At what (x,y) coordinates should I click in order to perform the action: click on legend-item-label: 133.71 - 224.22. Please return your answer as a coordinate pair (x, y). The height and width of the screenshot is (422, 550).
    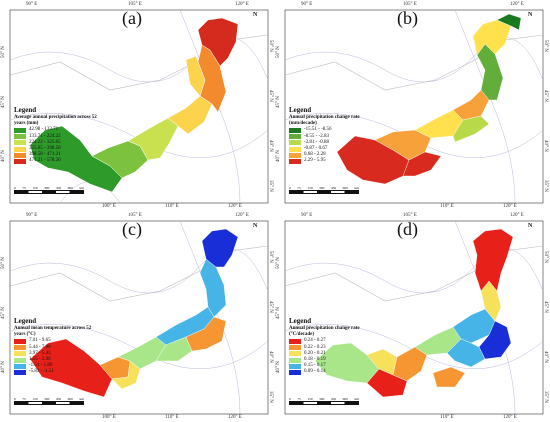
    Looking at the image, I should click on (45, 136).